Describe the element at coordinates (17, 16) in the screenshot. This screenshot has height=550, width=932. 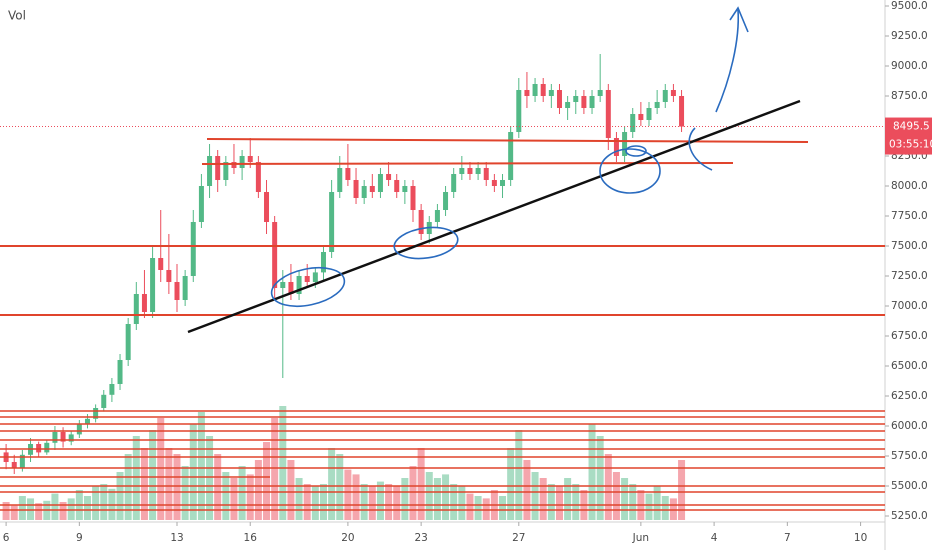
I see `volume-label: Vol` at that location.